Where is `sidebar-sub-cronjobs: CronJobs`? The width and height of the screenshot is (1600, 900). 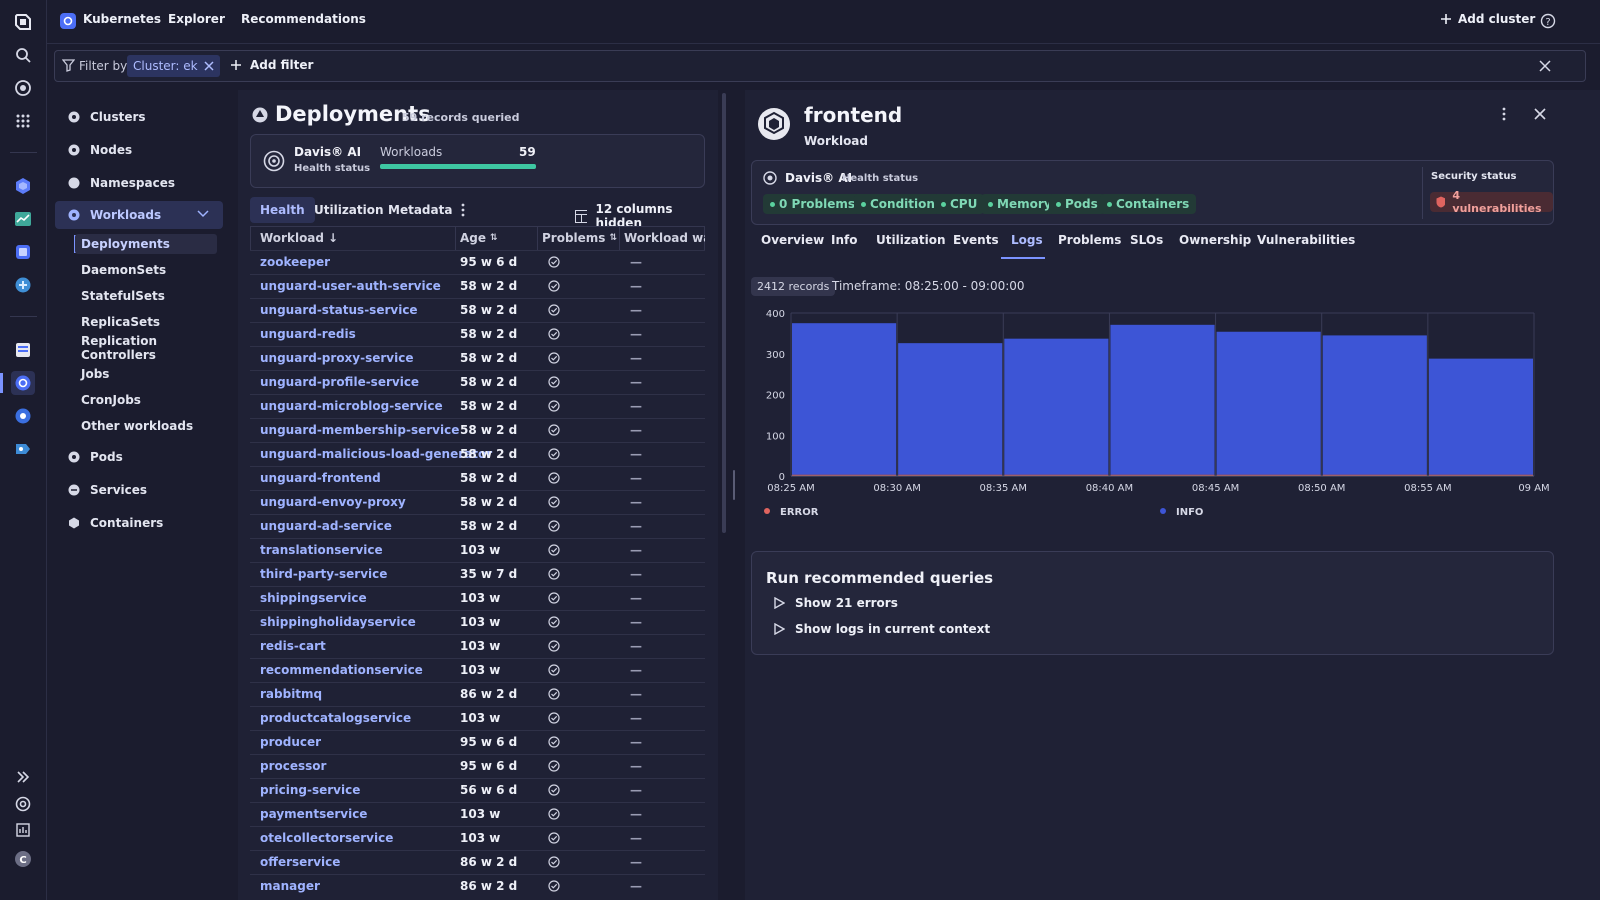 sidebar-sub-cronjobs: CronJobs is located at coordinates (111, 400).